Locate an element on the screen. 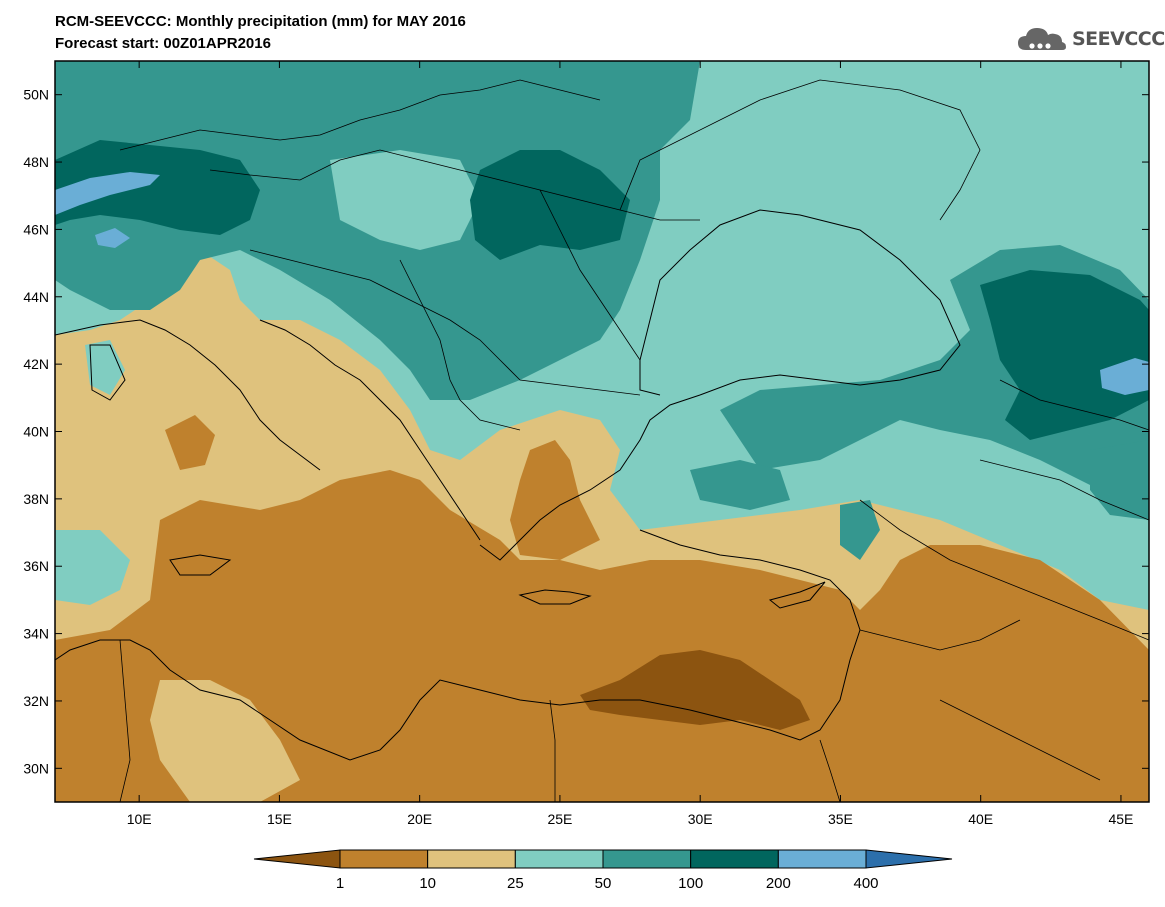  latitude-tick-label: 42N is located at coordinates (36, 364).